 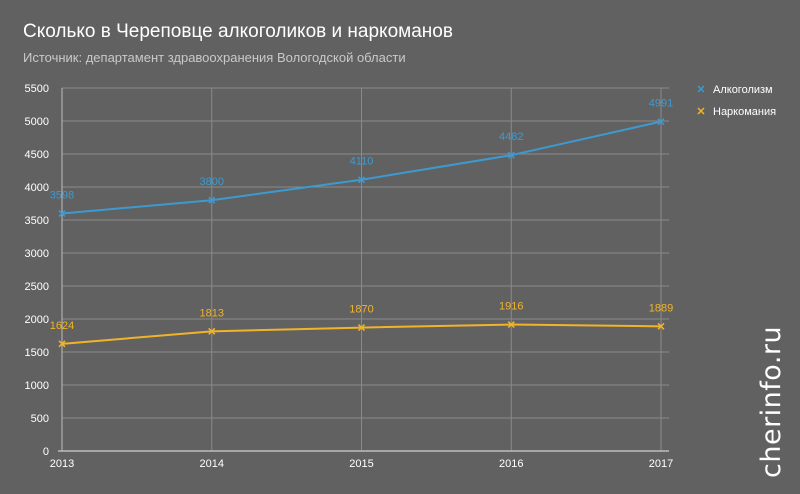 I want to click on y-tick-label: 4000, so click(x=37, y=188).